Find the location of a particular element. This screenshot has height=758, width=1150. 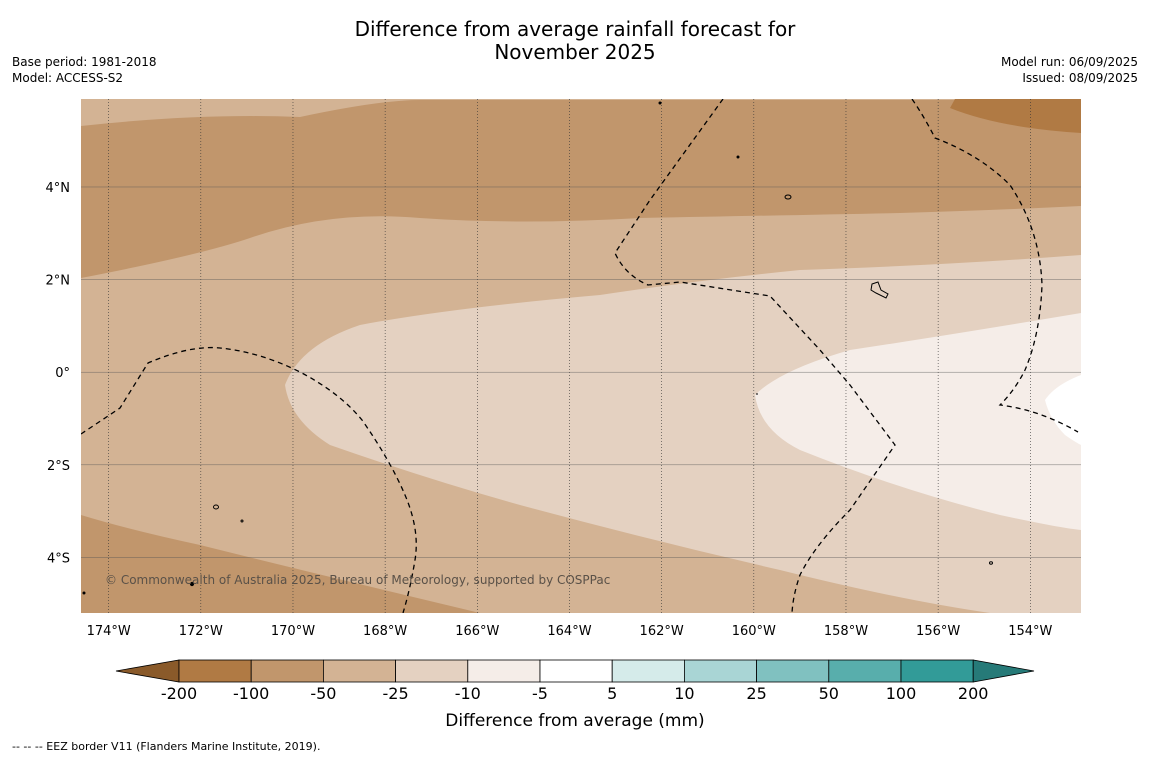

colorbar-tick-label: 200 is located at coordinates (973, 693).